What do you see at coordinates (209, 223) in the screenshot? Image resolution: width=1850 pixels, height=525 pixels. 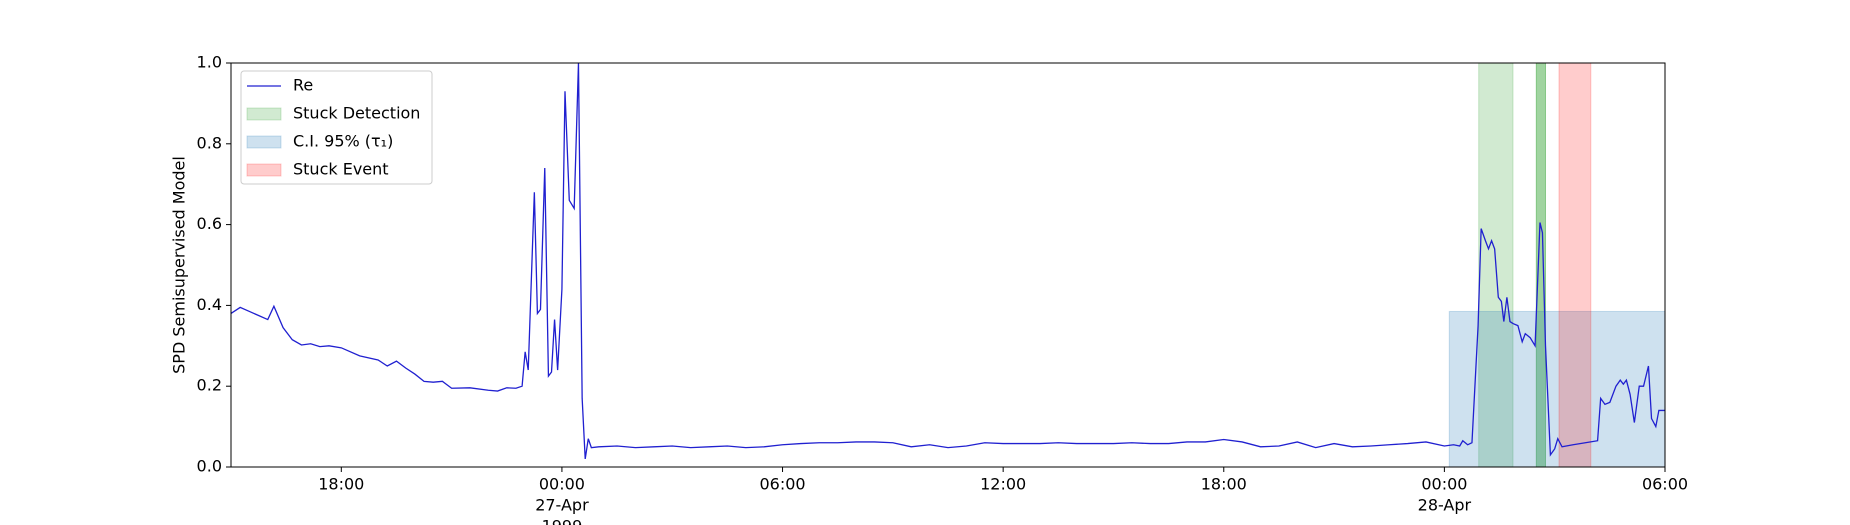 I see `y-tick-label: 0.6` at bounding box center [209, 223].